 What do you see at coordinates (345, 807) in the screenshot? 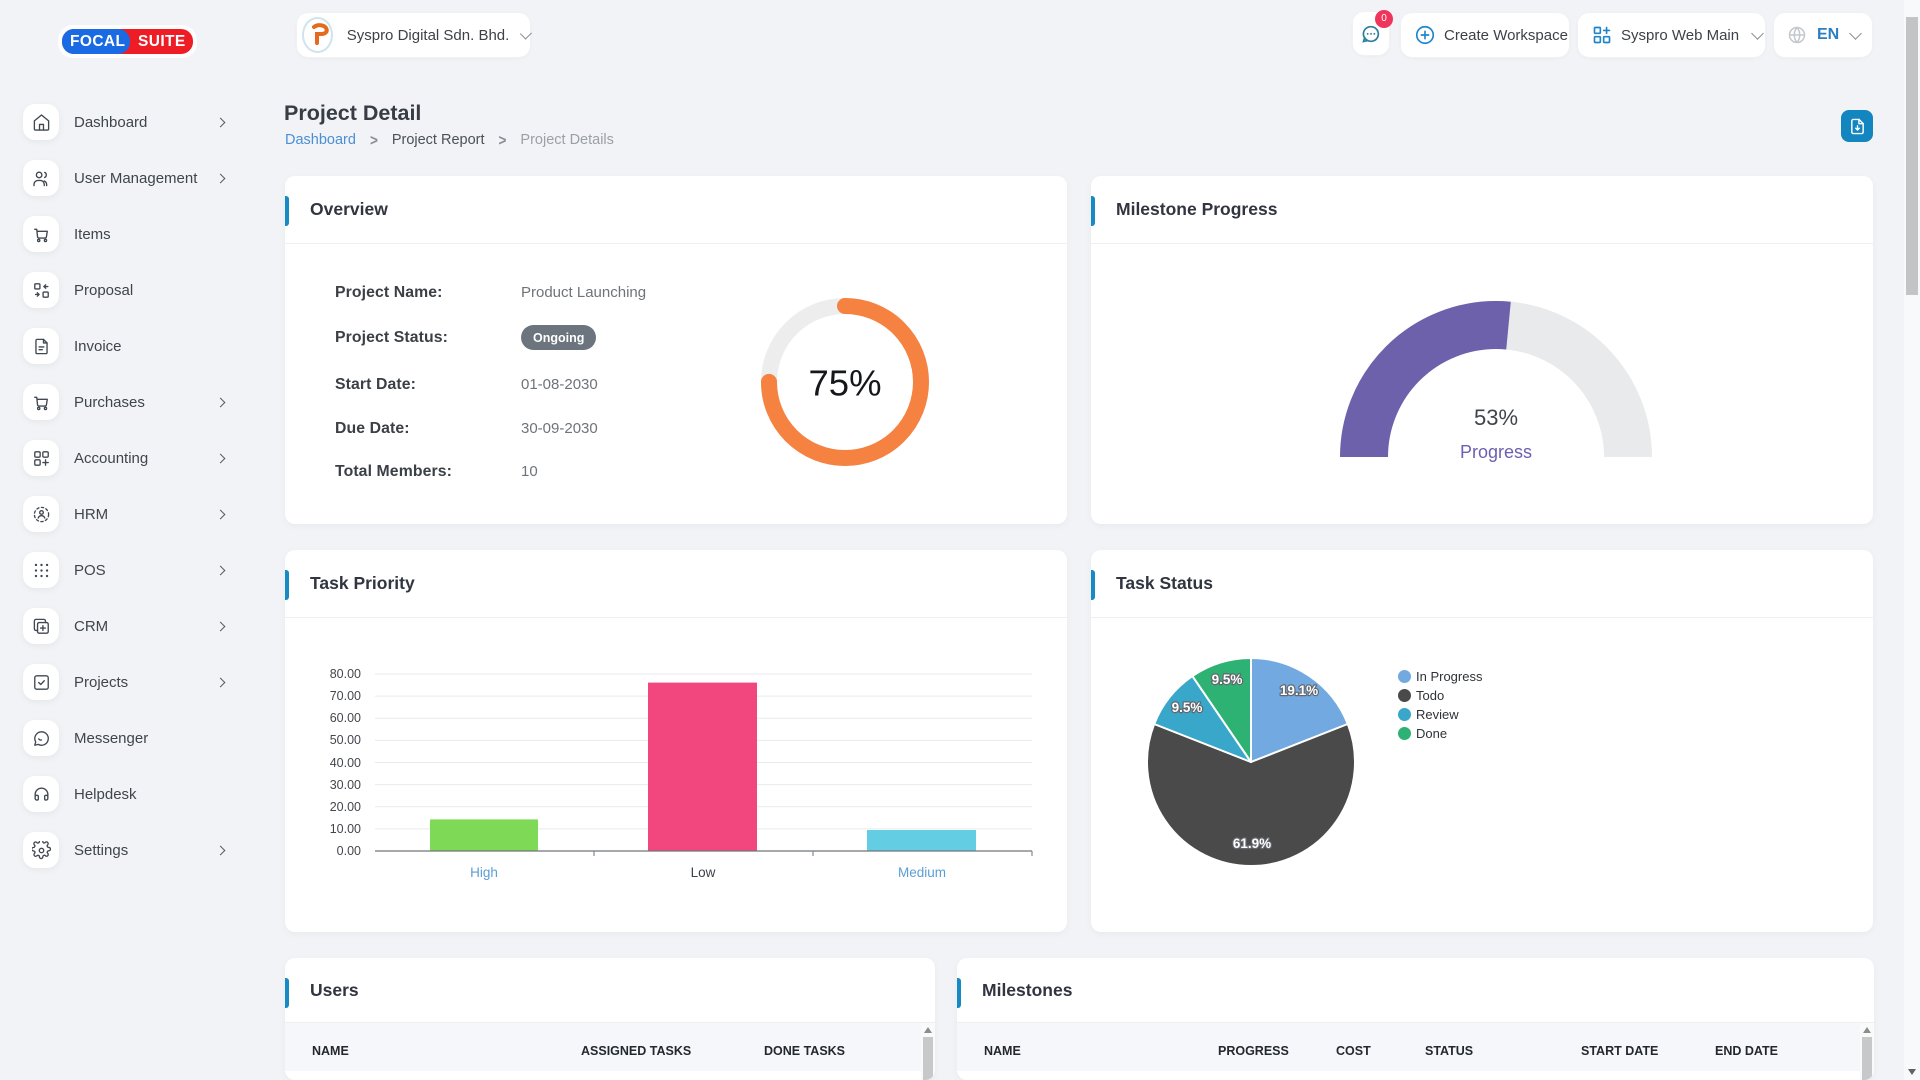
I see `svg-text: 20.00` at bounding box center [345, 807].